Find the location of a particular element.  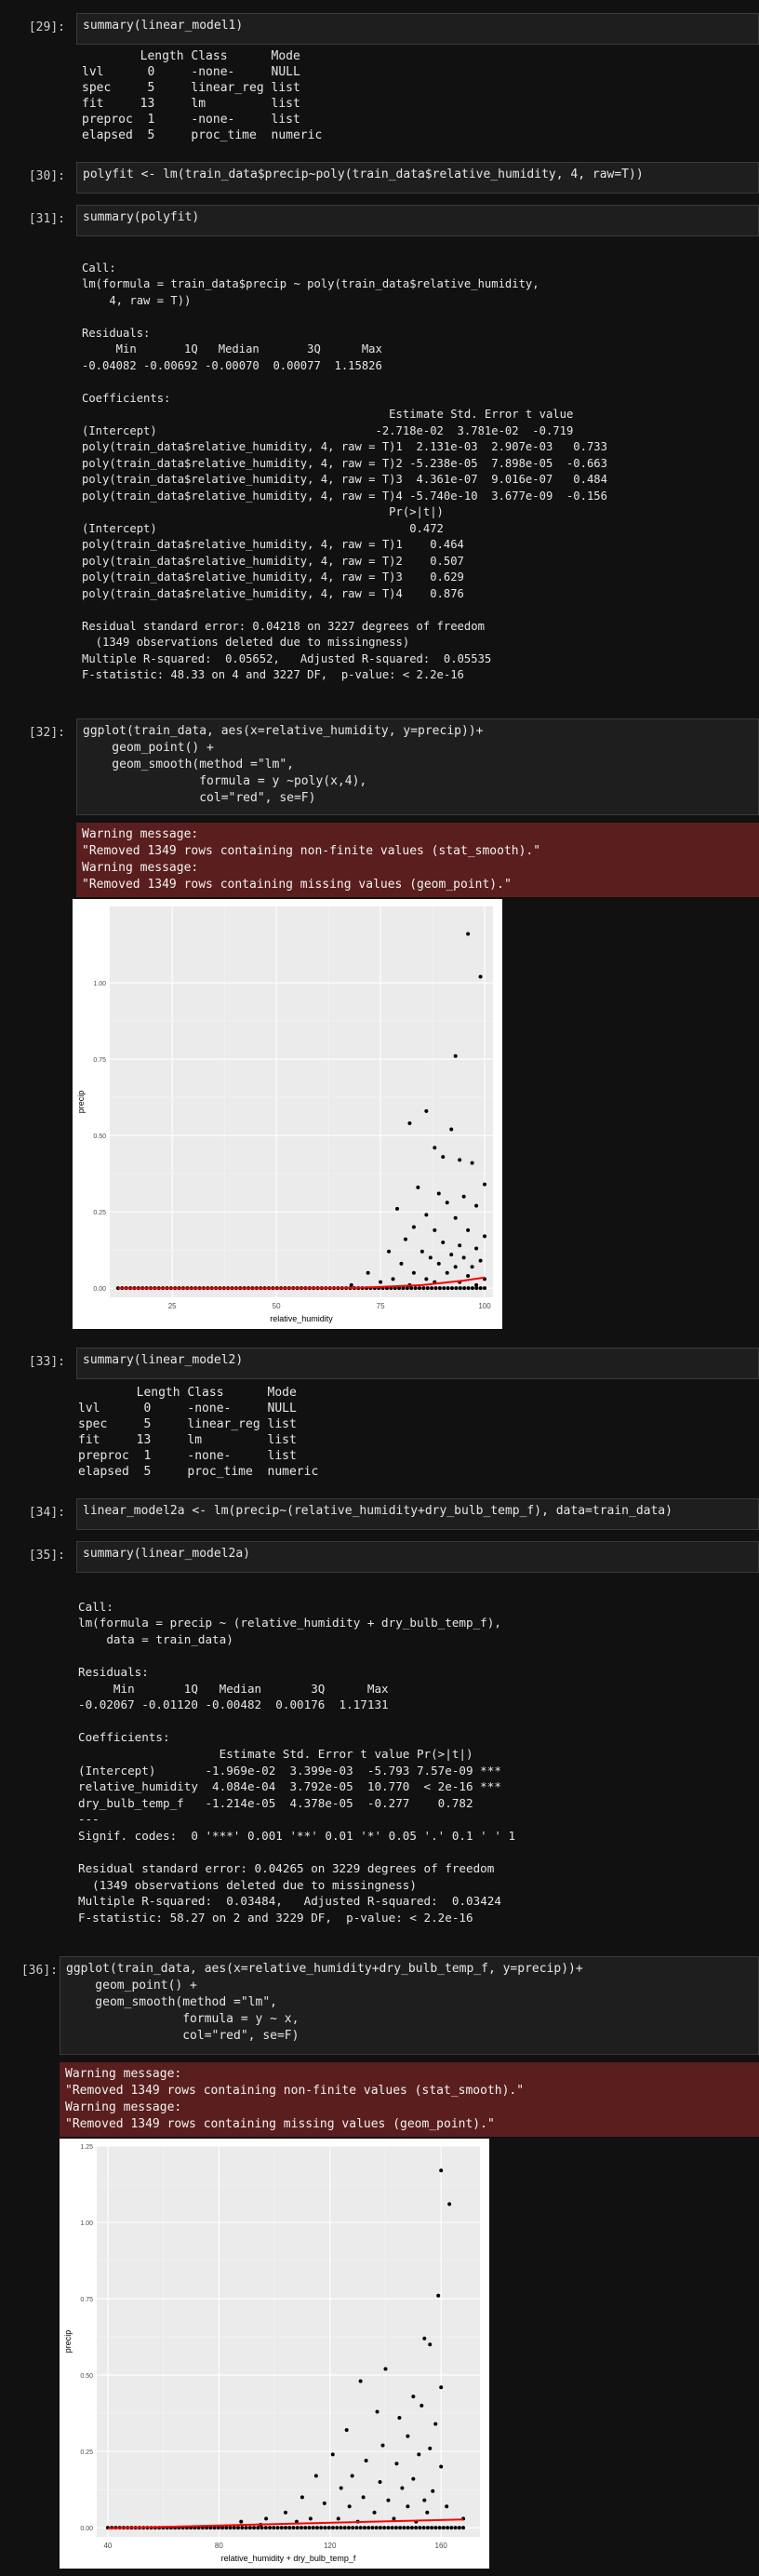

code-cell-input: summary(linear_model1) is located at coordinates (417, 29).